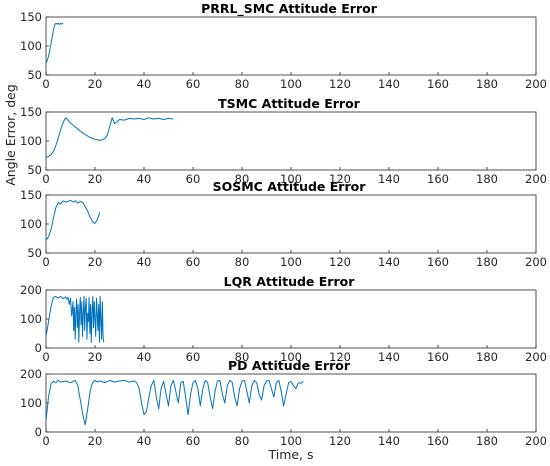  I want to click on y-axis-label: Angle Error, deg, so click(10, 135).